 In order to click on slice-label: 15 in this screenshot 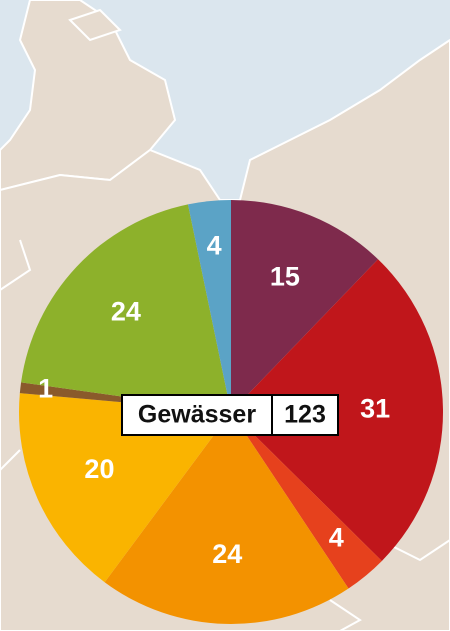, I will do `click(285, 276)`.